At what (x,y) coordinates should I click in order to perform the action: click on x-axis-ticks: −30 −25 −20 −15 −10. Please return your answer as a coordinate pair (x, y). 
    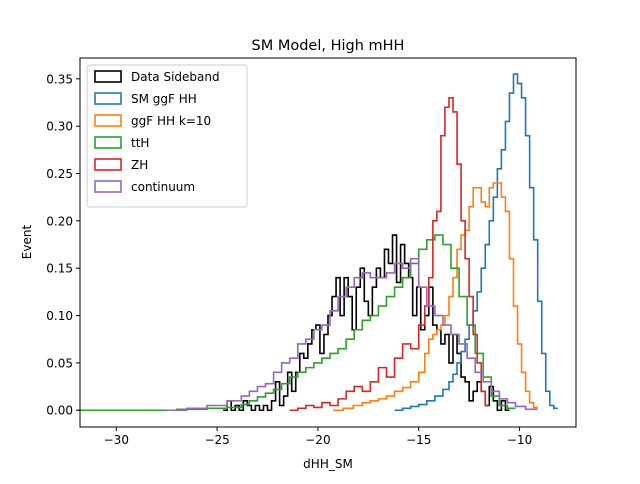
    Looking at the image, I should click on (318, 437).